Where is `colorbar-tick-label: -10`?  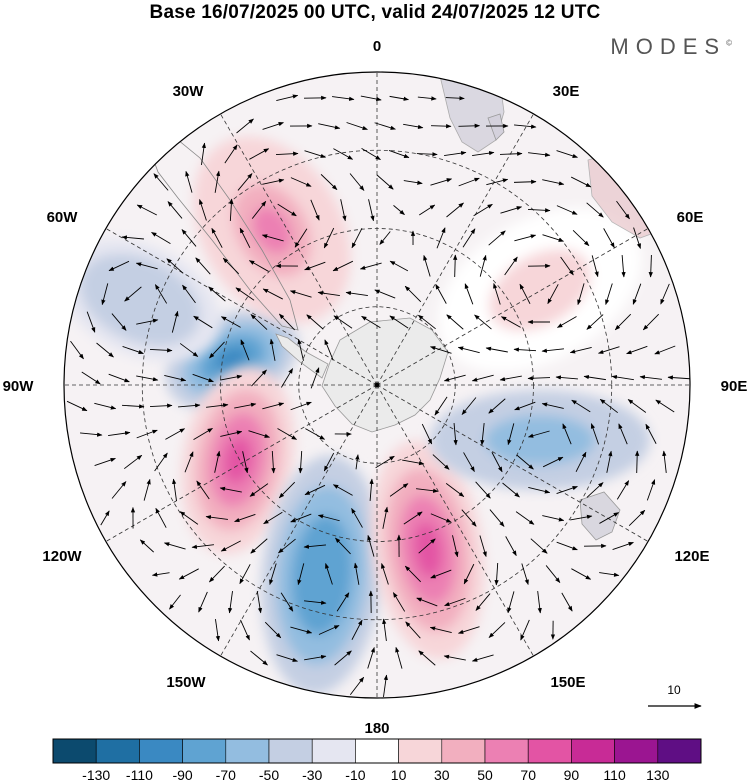 colorbar-tick-label: -10 is located at coordinates (355, 775).